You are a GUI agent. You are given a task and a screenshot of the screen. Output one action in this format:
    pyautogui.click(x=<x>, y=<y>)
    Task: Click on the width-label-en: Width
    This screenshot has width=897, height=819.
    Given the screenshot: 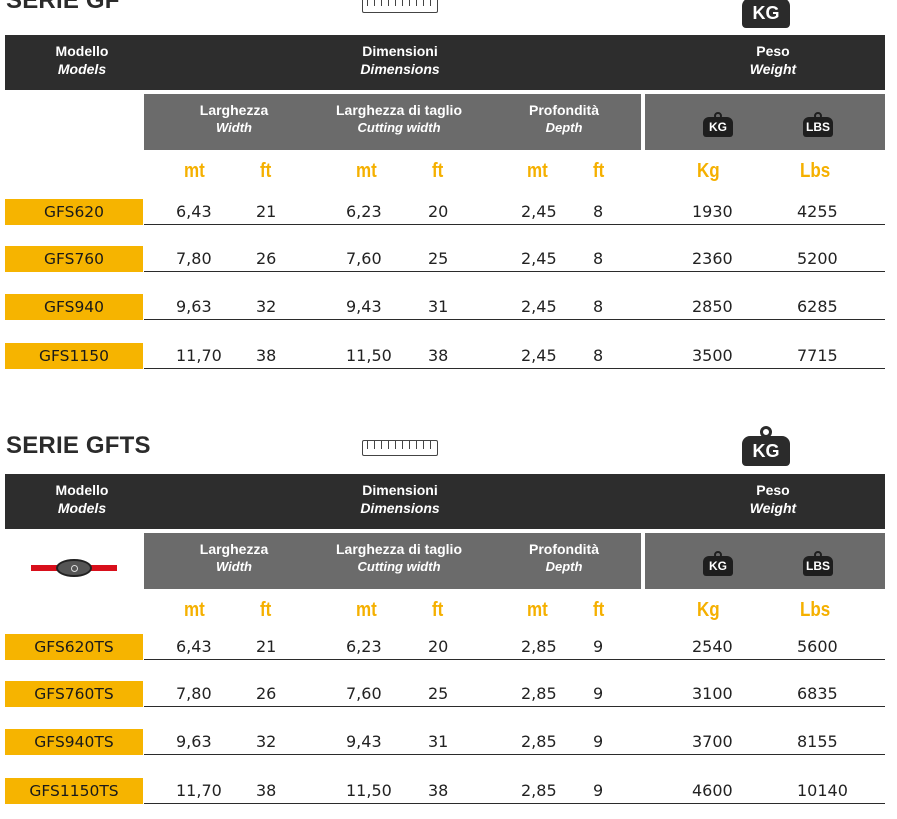 What is the action you would take?
    pyautogui.click(x=234, y=127)
    